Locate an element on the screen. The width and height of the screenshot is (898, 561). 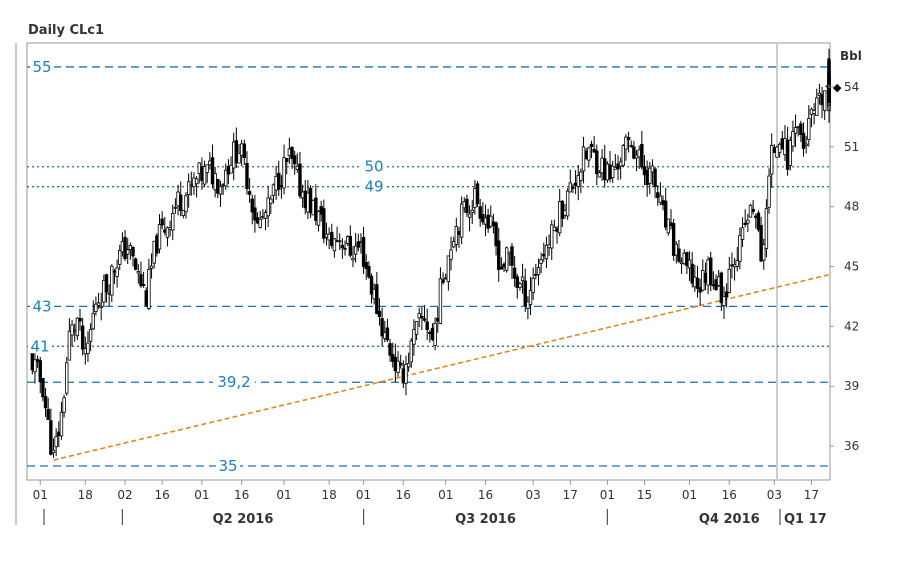
last-value-marker: ◆ is located at coordinates (837, 87).